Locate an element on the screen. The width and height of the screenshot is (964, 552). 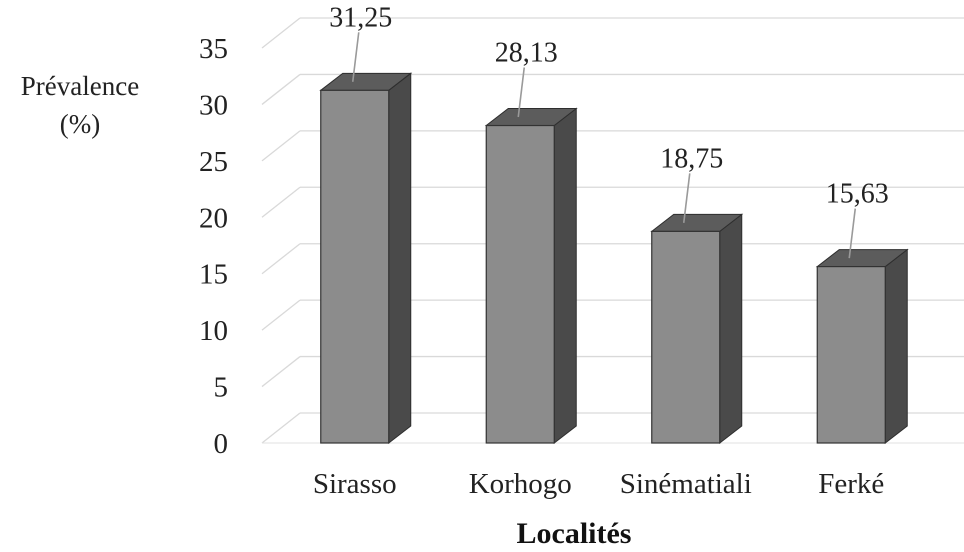
data-label: 15,63 is located at coordinates (857, 194).